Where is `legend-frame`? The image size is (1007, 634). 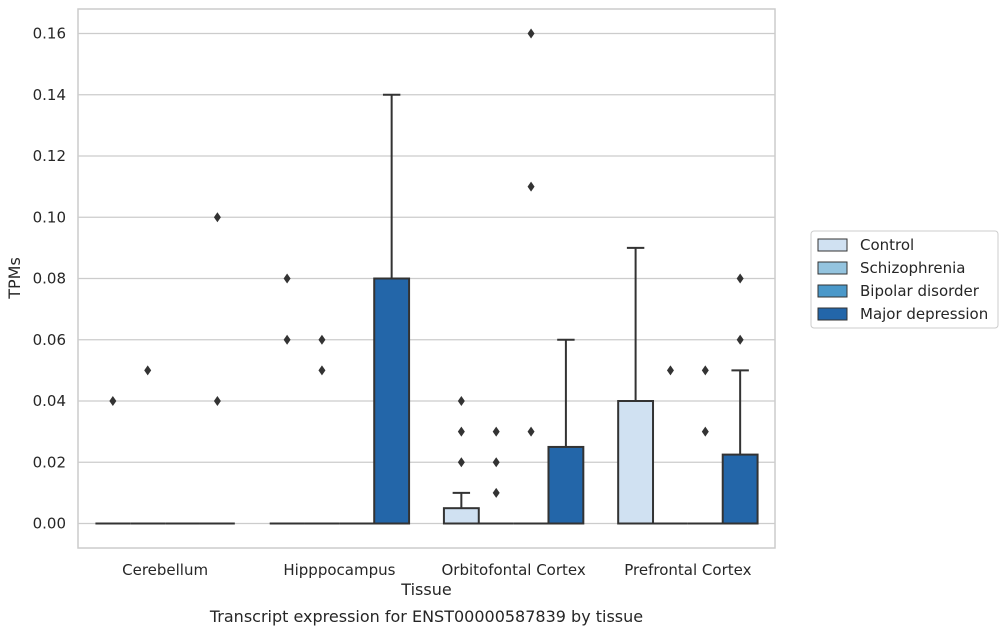
legend-frame is located at coordinates (904, 279).